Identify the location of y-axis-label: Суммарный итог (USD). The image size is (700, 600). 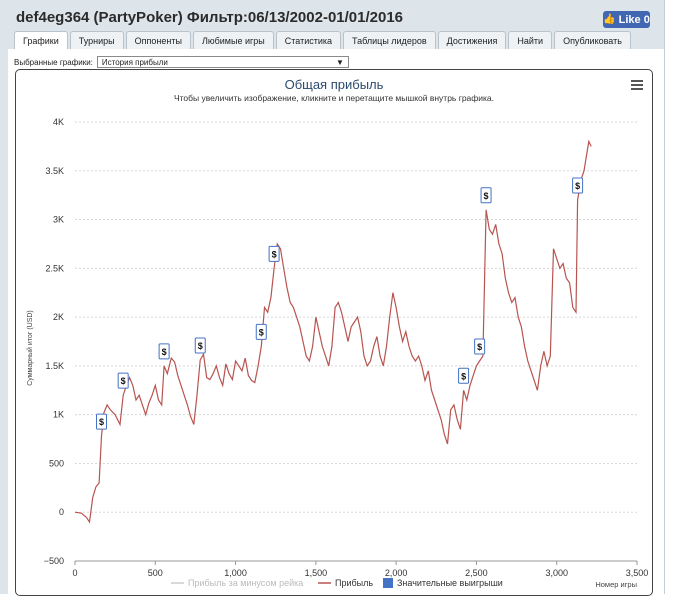
(30, 348).